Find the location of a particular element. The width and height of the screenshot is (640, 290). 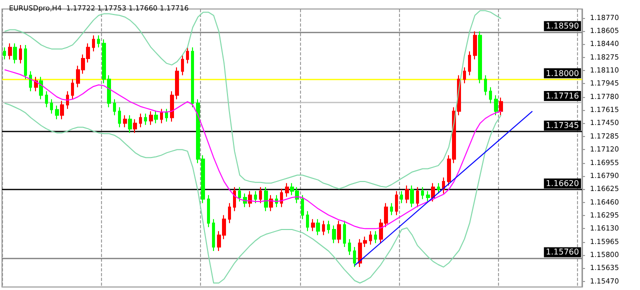

ref-line-label: 1.17345 is located at coordinates (562, 125).